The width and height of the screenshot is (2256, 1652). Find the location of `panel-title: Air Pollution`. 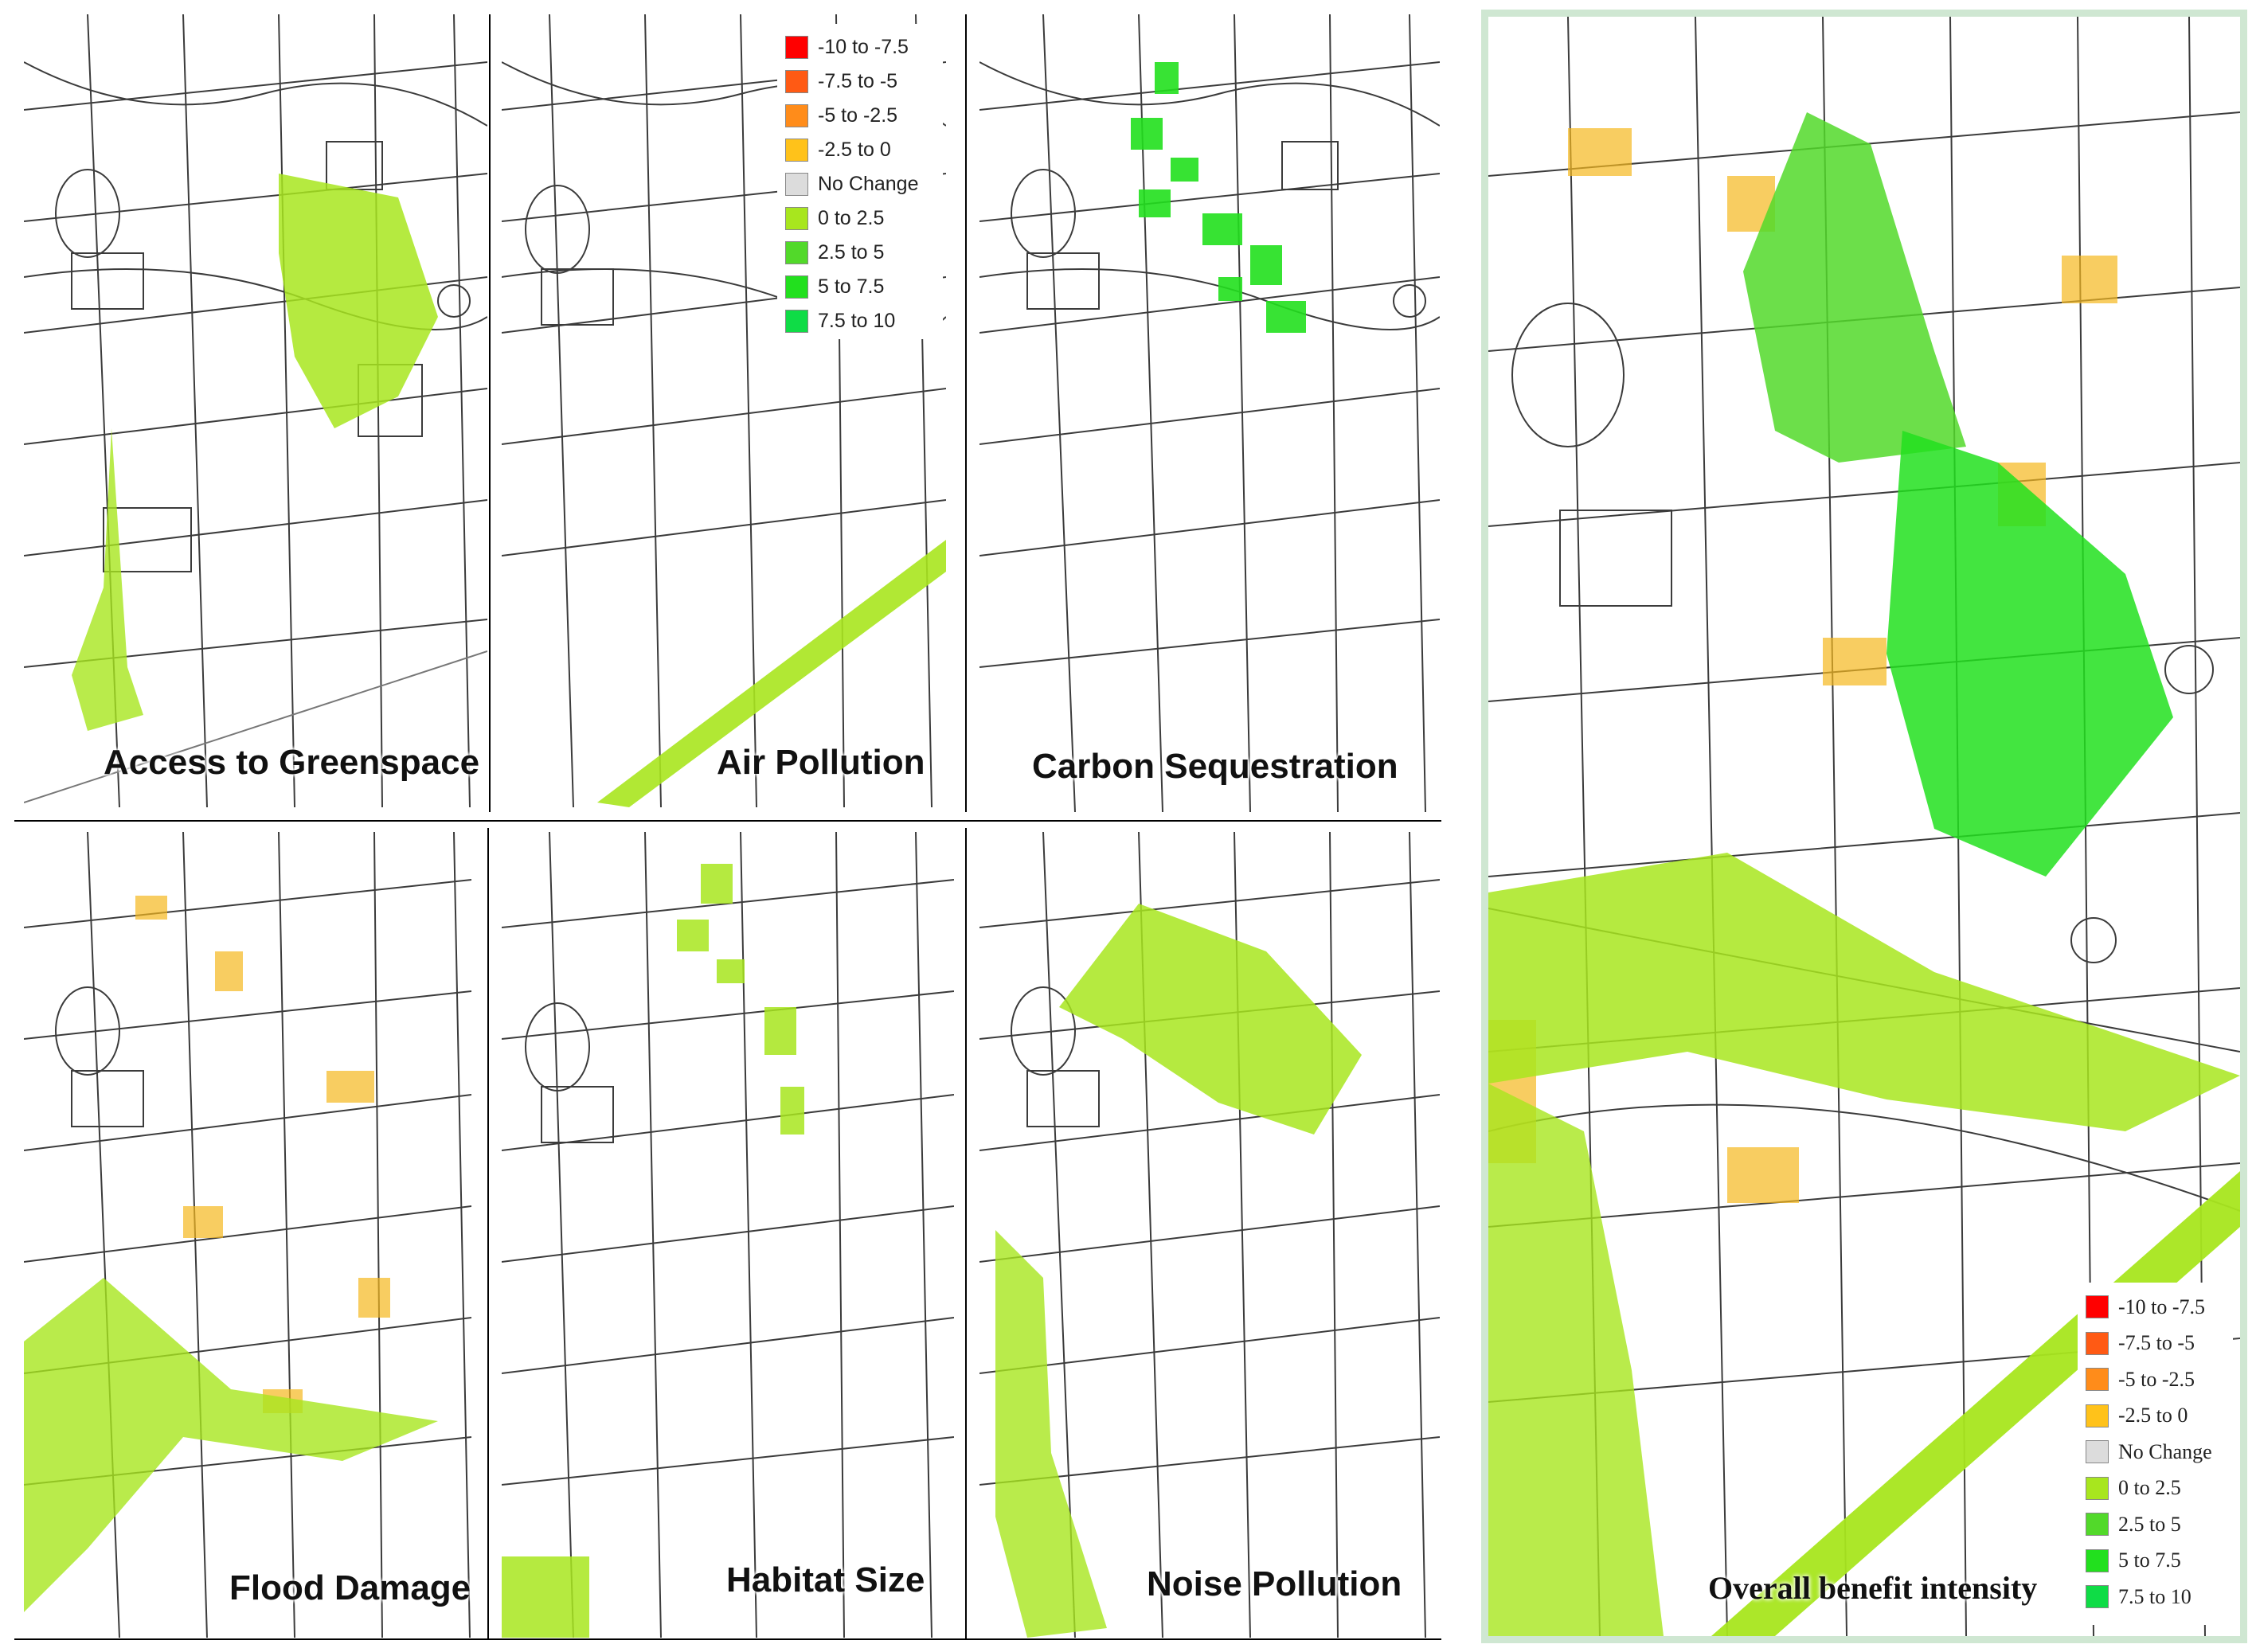

panel-title: Air Pollution is located at coordinates (821, 762).